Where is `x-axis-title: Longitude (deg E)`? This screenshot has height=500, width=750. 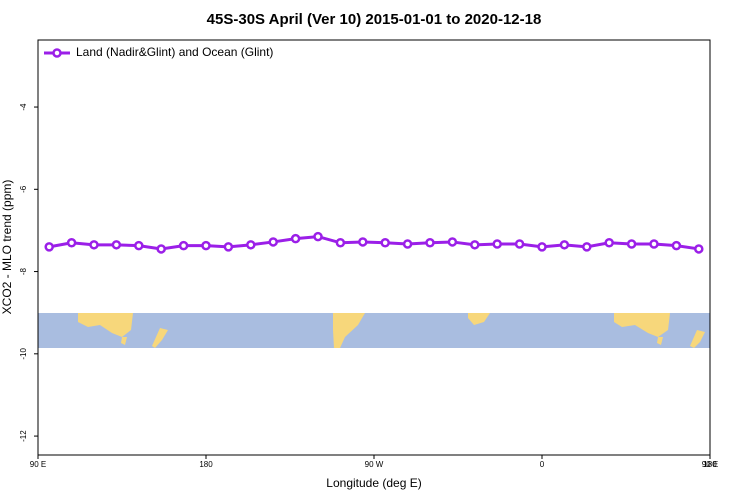
x-axis-title: Longitude (deg E) is located at coordinates (373, 483).